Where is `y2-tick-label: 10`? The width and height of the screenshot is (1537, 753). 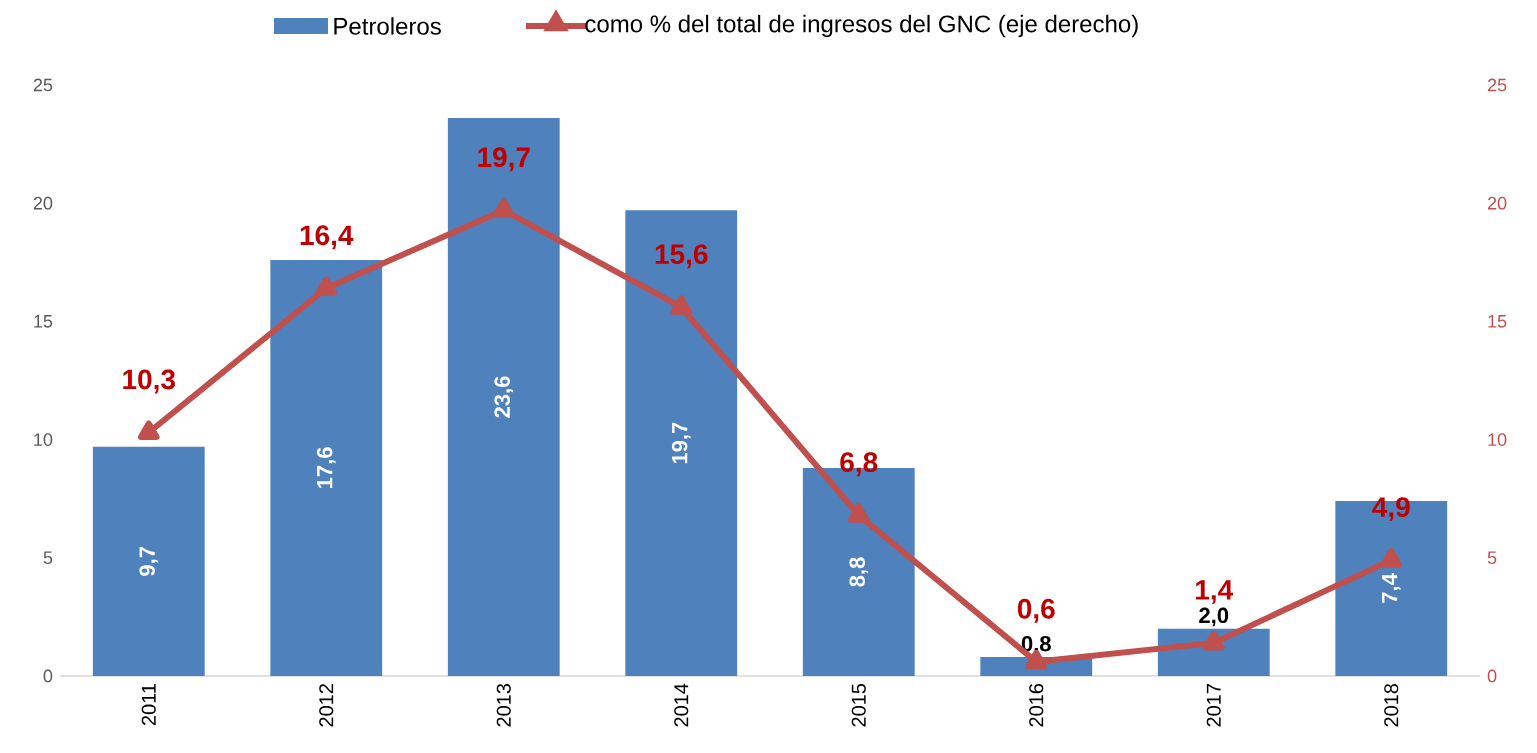 y2-tick-label: 10 is located at coordinates (1497, 439).